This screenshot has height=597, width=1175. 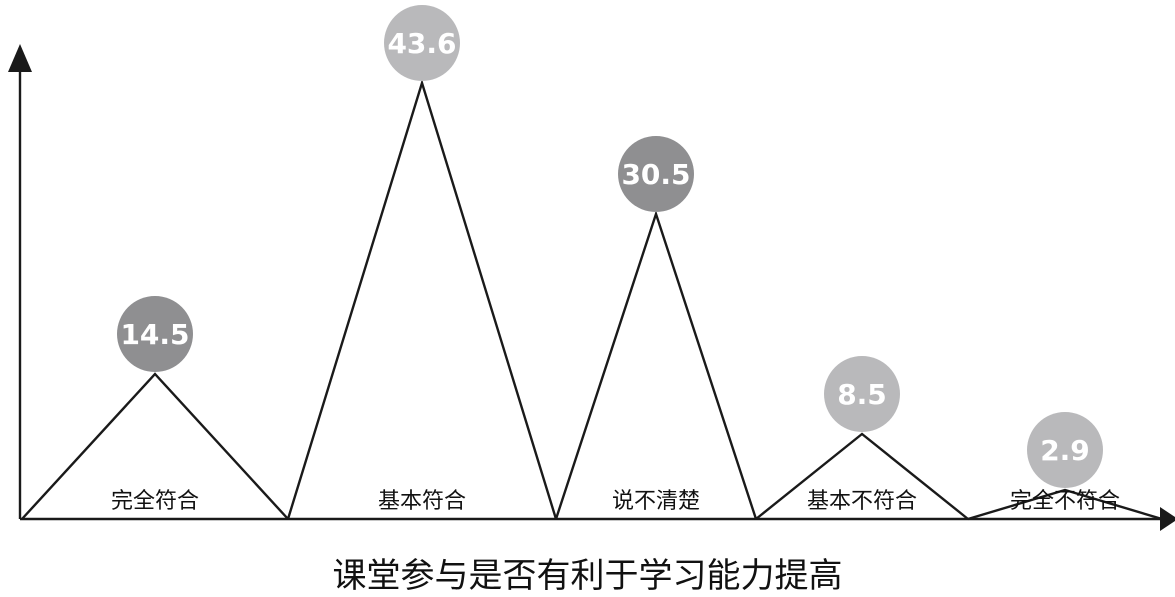 I want to click on category-label: 完全不符合, so click(x=1065, y=501).